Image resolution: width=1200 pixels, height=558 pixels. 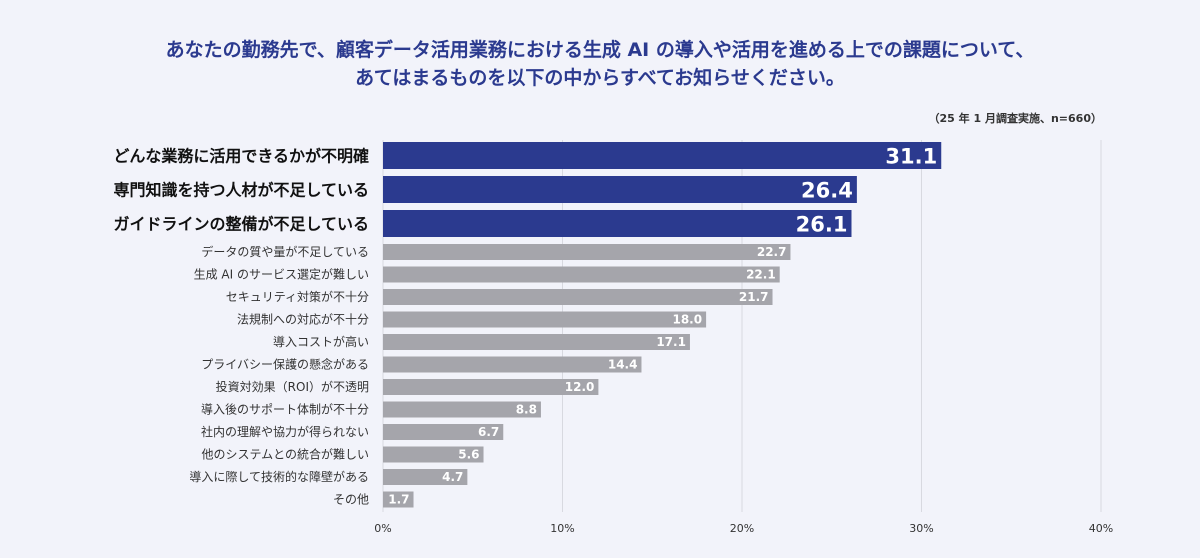 I want to click on chart-title-line2: あてはまるものを以下の中からすべてお知らせください。, so click(x=600, y=78).